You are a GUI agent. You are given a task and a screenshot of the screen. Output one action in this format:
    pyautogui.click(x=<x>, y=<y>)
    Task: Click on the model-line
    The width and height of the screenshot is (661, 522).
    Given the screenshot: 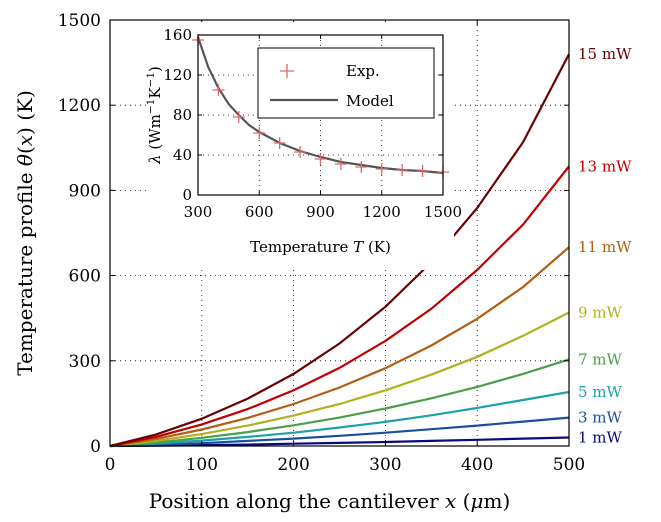 What is the action you would take?
    pyautogui.click(x=320, y=105)
    